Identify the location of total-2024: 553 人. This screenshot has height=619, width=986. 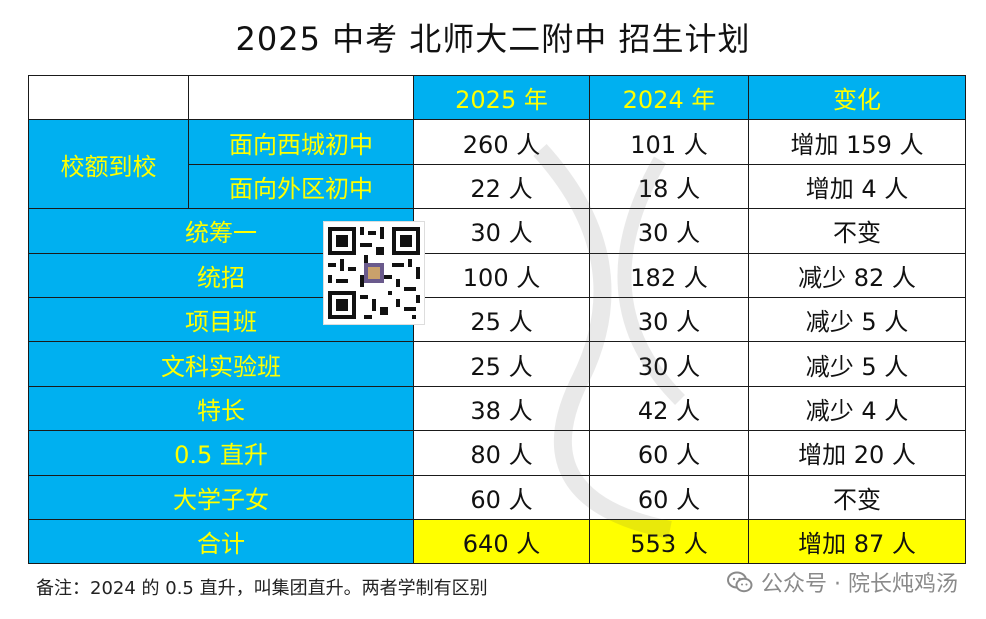
(669, 541).